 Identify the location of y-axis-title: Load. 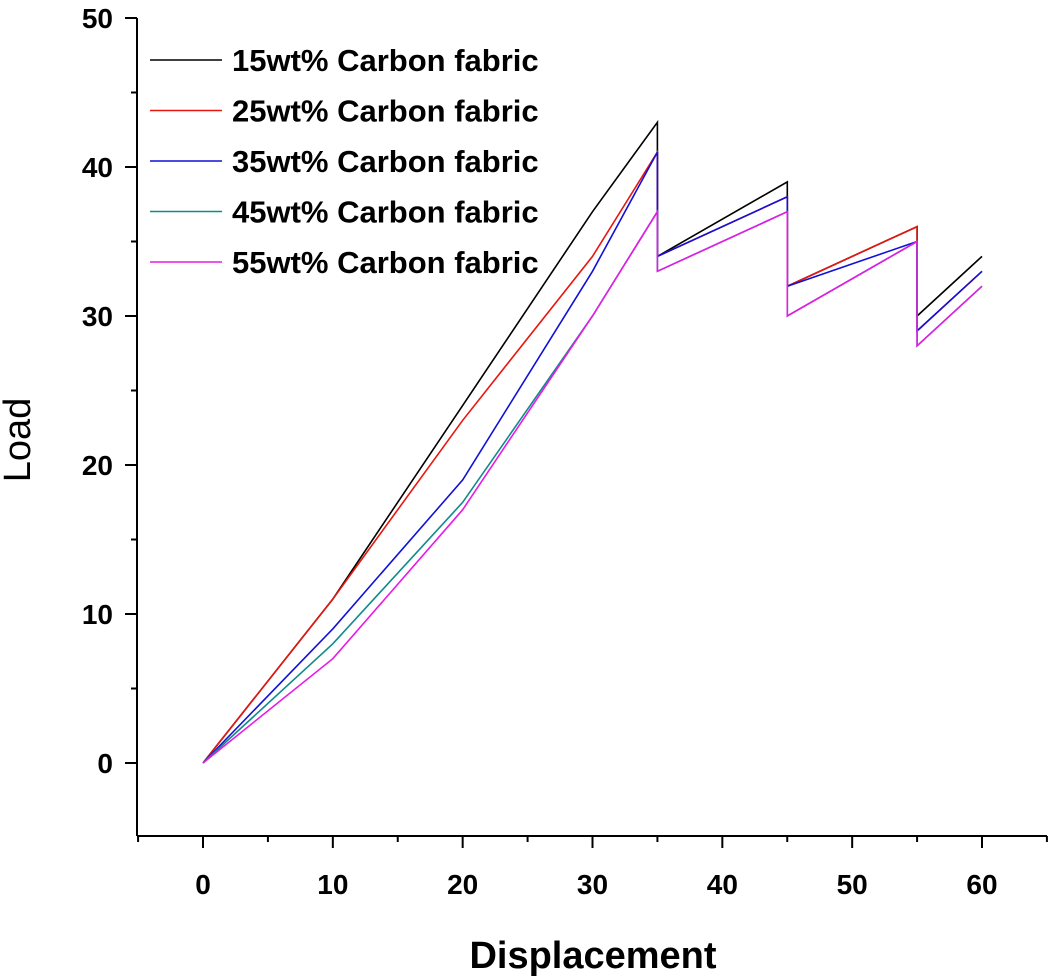
(19, 440).